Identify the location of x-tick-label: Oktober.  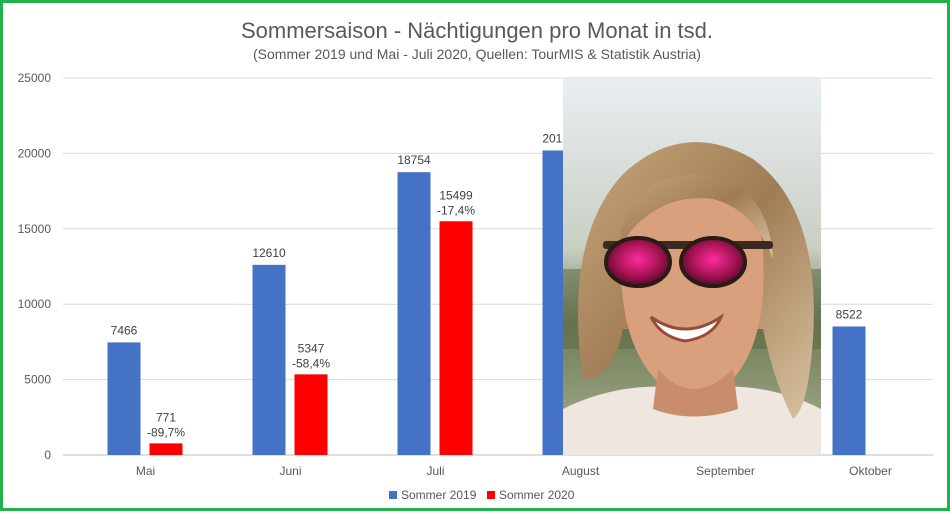
(870, 471).